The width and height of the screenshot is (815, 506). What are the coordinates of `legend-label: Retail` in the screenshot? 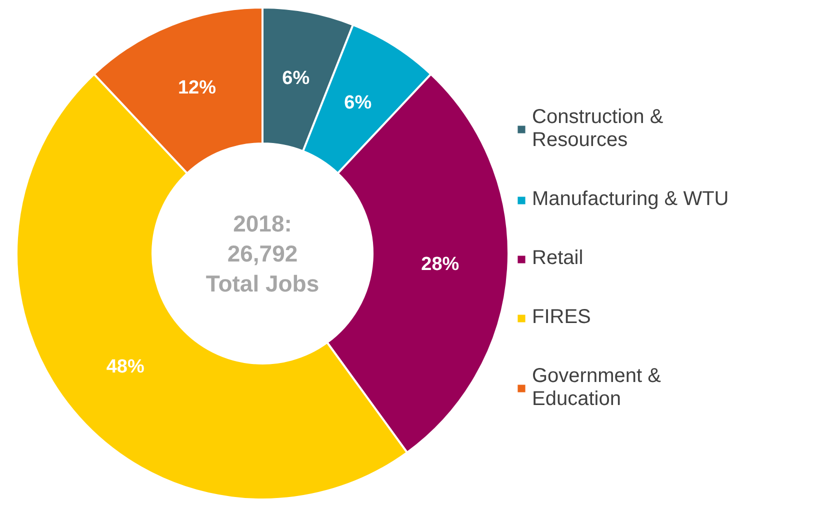 It's located at (558, 258).